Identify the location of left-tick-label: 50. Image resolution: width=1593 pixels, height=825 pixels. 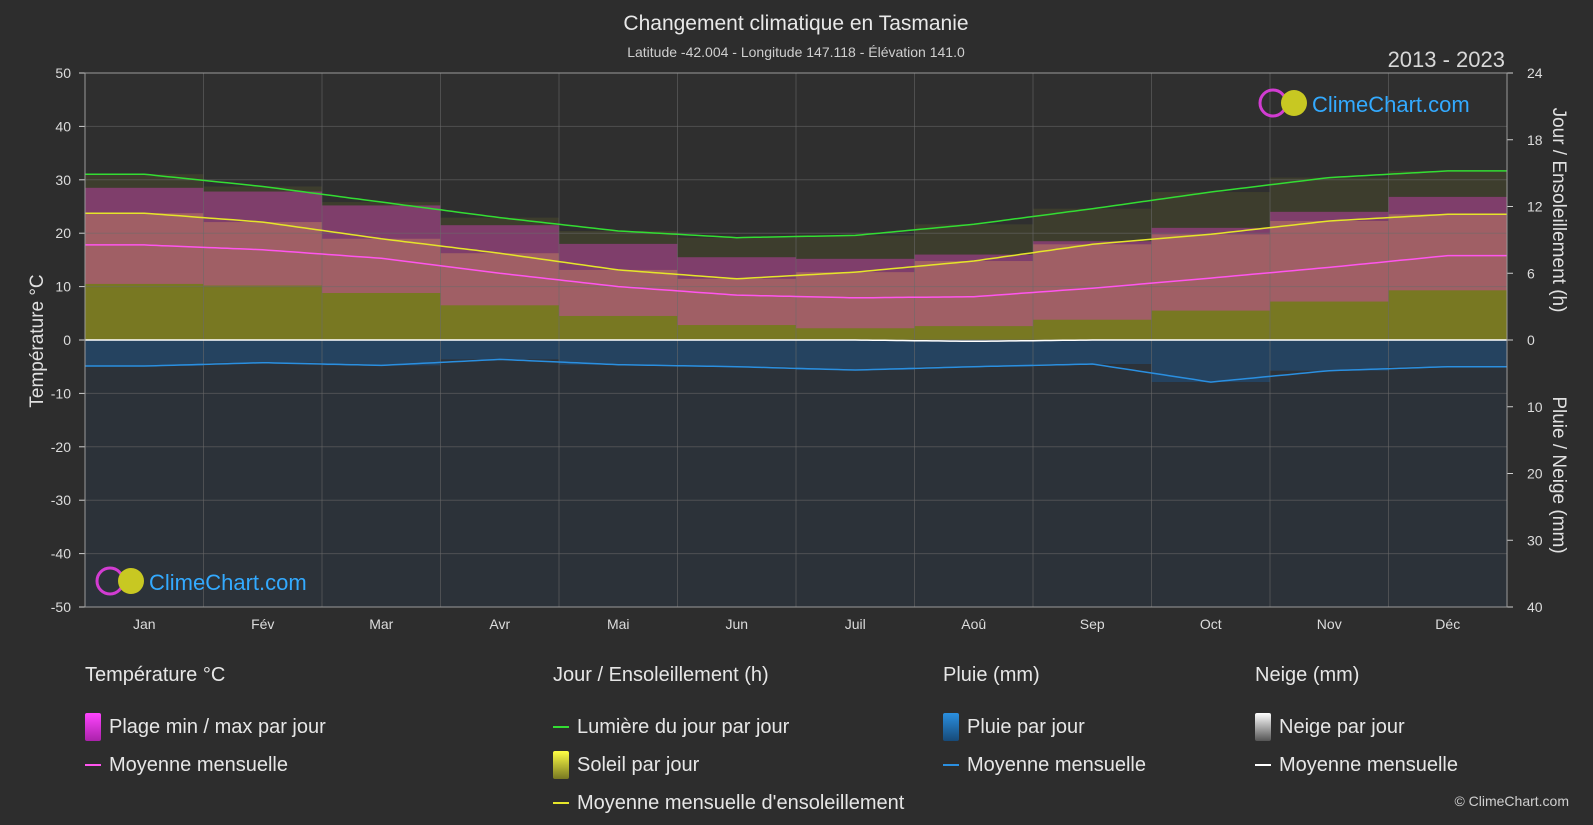
(63, 73).